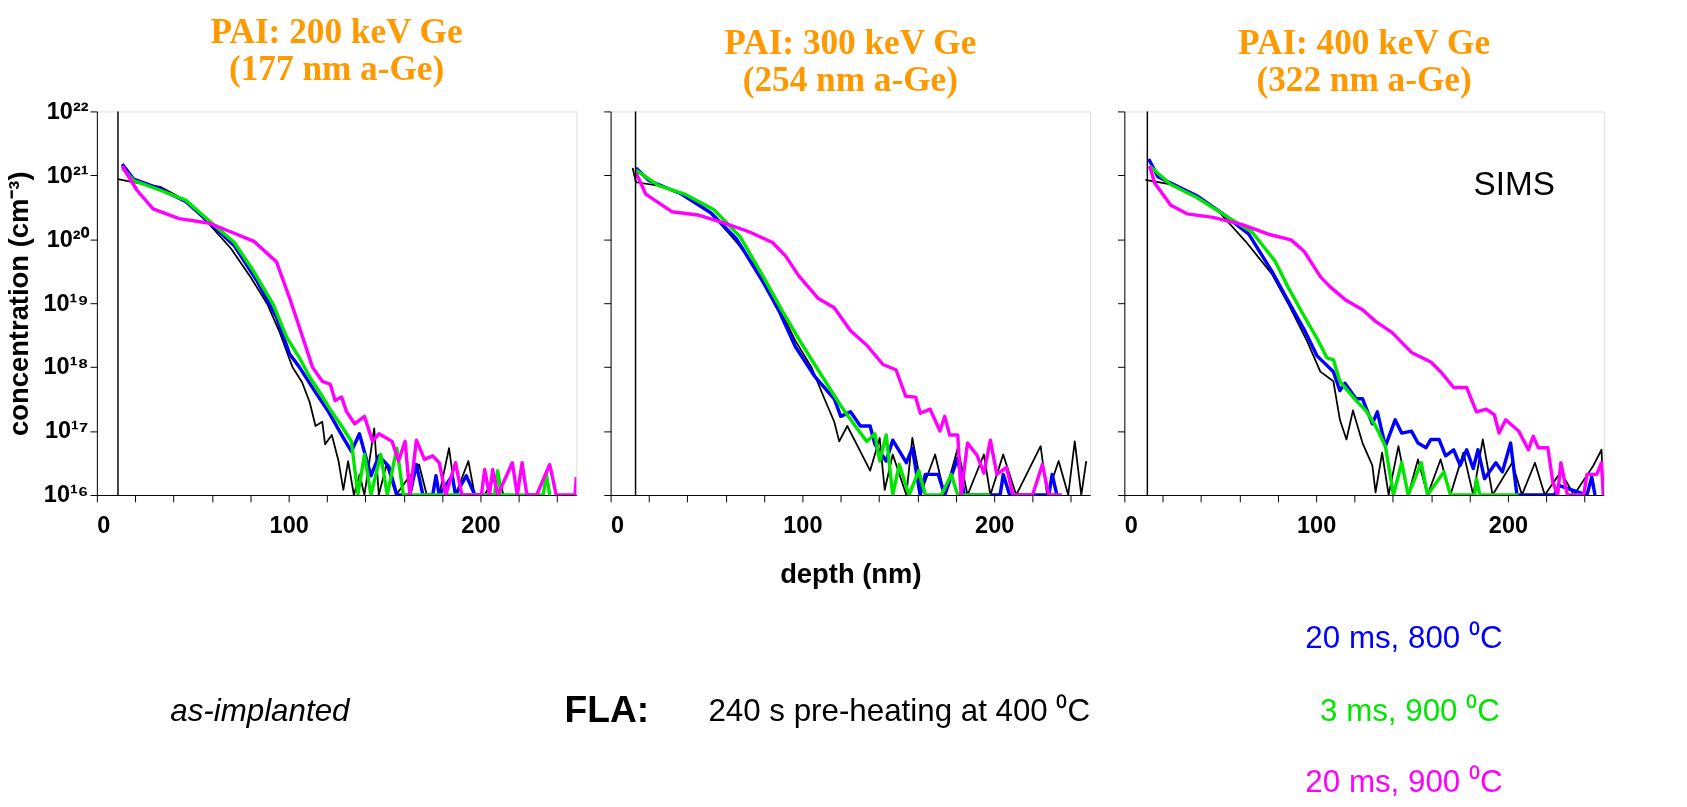 The image size is (1687, 807). What do you see at coordinates (1410, 711) in the screenshot?
I see `text: 3 ms, 900 ⁰C` at bounding box center [1410, 711].